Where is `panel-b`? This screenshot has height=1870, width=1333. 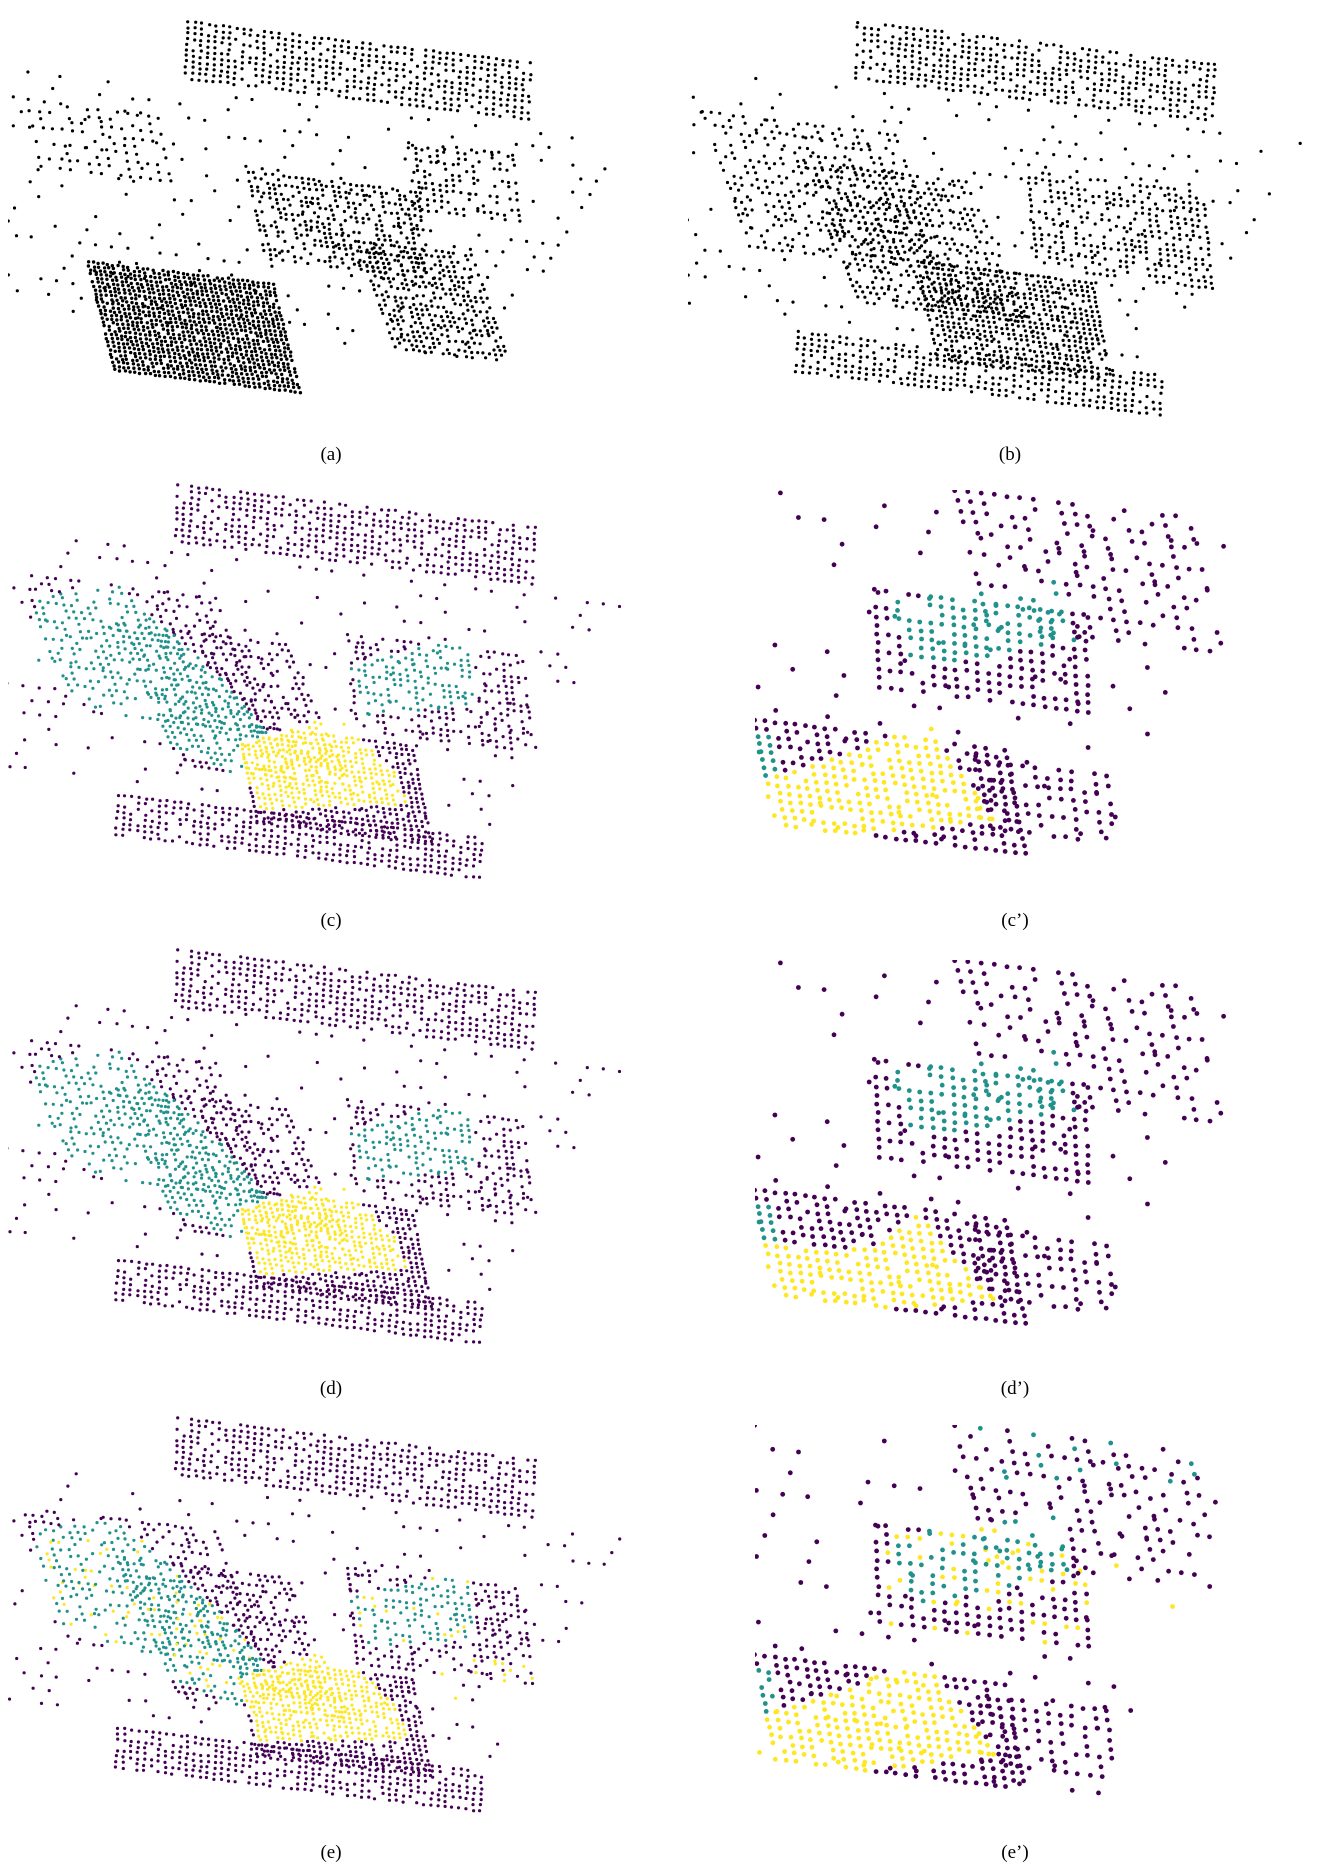 panel-b is located at coordinates (1008, 228).